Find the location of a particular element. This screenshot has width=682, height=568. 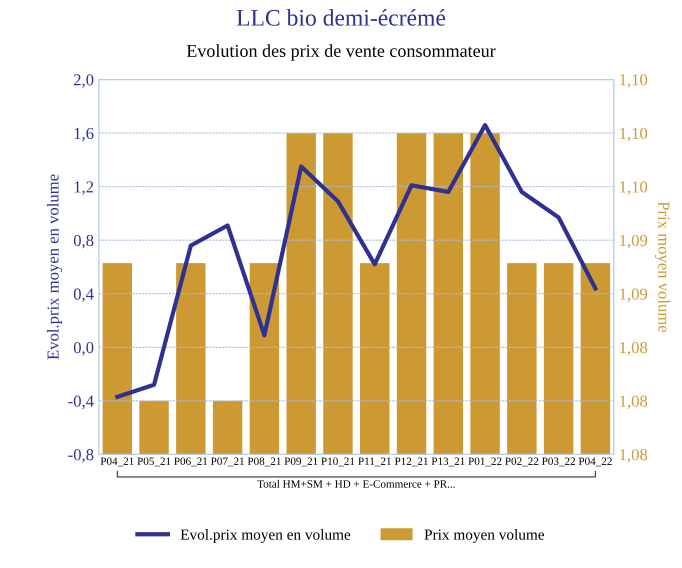

chart-subtitle: Evolution des prix de vente consommateur is located at coordinates (341, 52).